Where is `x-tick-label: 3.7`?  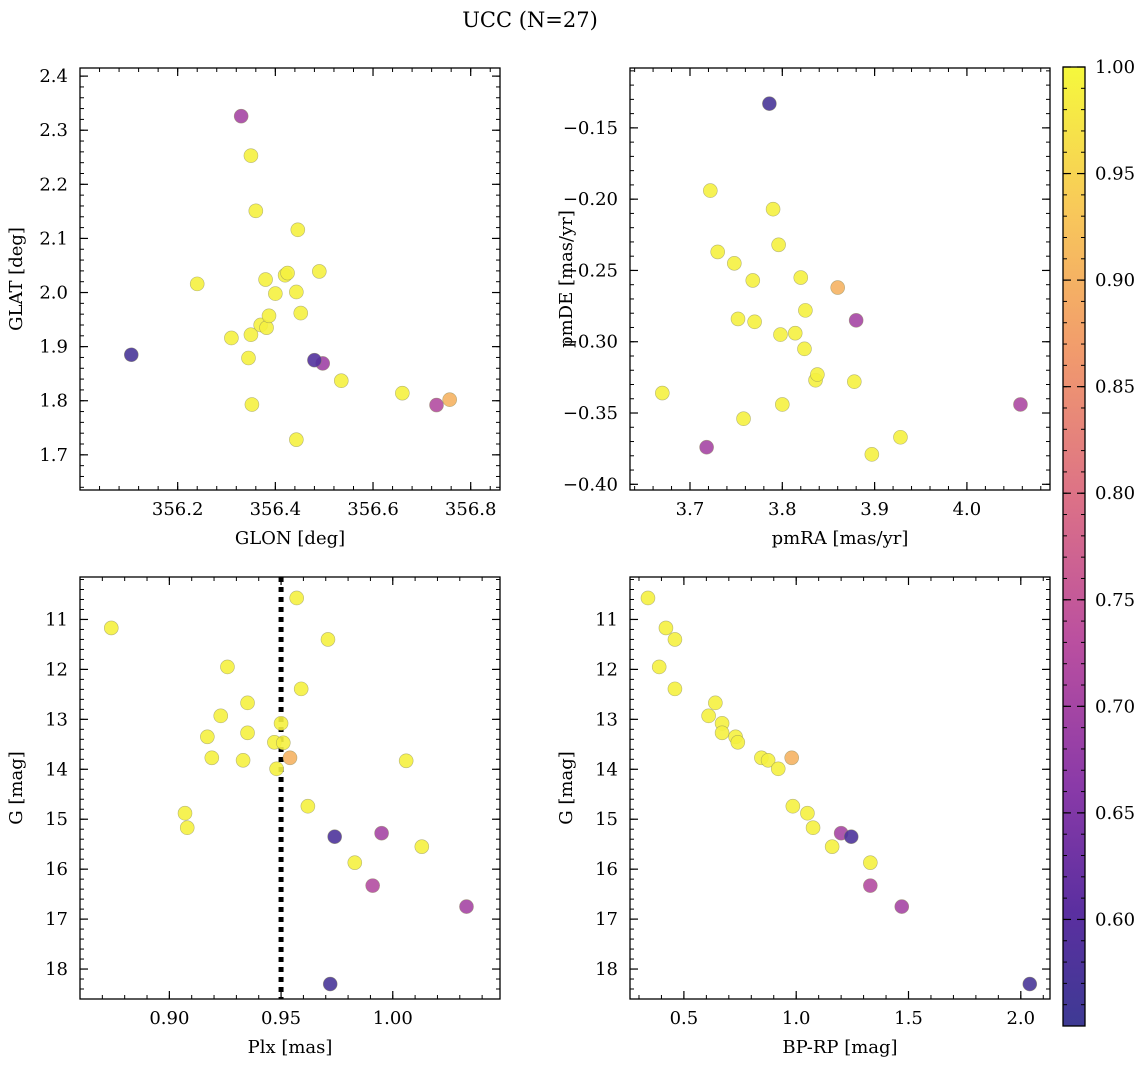 x-tick-label: 3.7 is located at coordinates (690, 509).